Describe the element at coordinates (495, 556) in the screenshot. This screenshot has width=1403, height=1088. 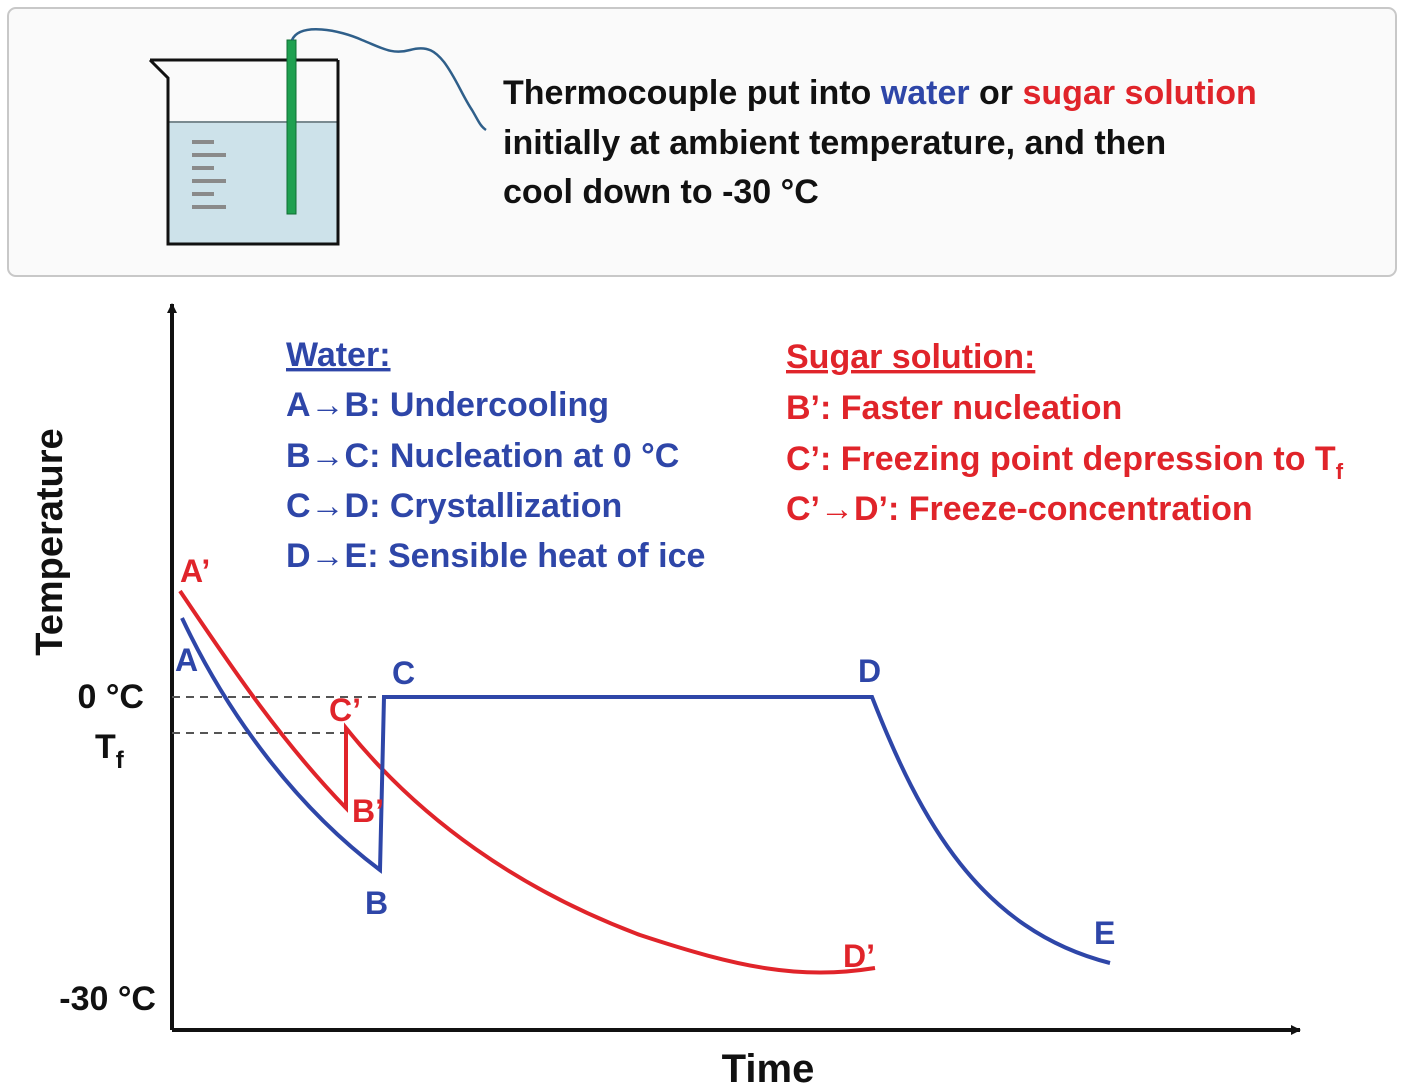
I see `water-legend-line-4: D→E: Sensible heat of ice` at that location.